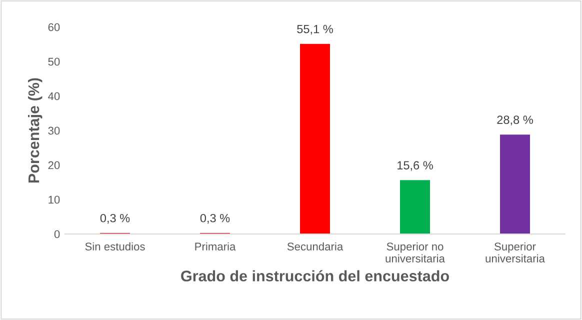 The height and width of the screenshot is (320, 582). Describe the element at coordinates (54, 62) in the screenshot. I see `y-tick-label: 50` at that location.